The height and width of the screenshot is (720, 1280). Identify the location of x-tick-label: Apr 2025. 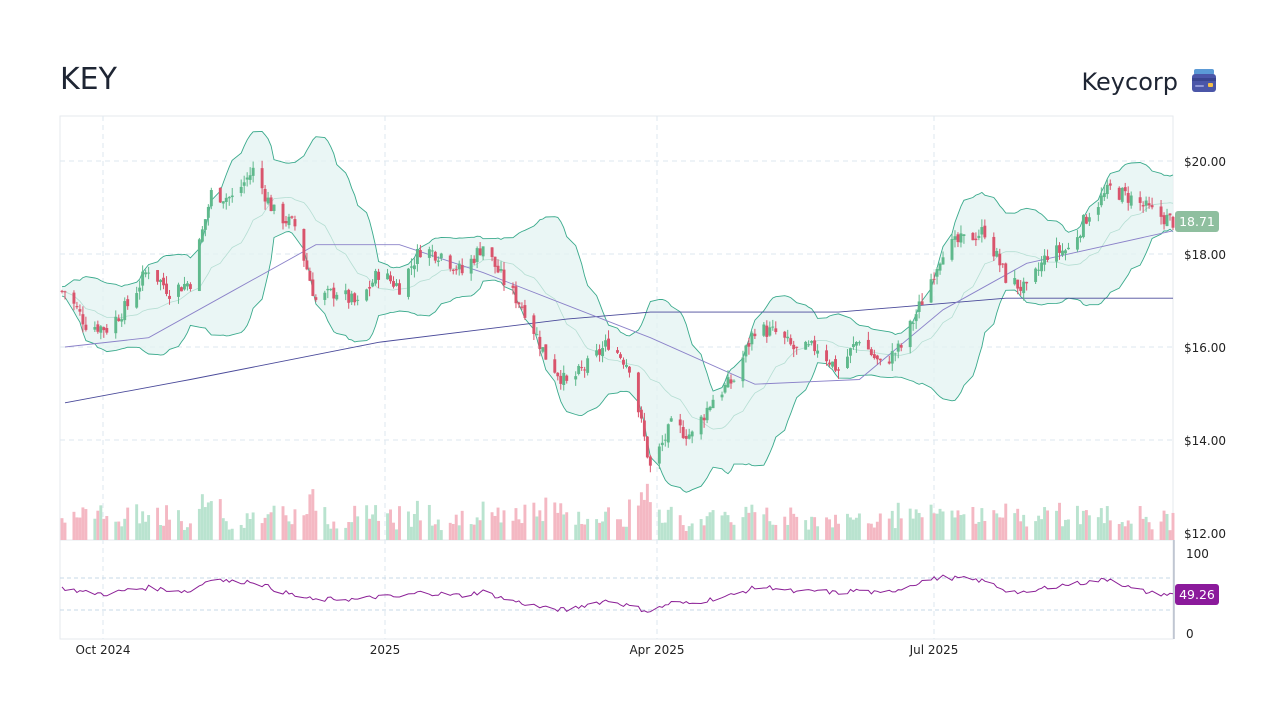
(656, 650).